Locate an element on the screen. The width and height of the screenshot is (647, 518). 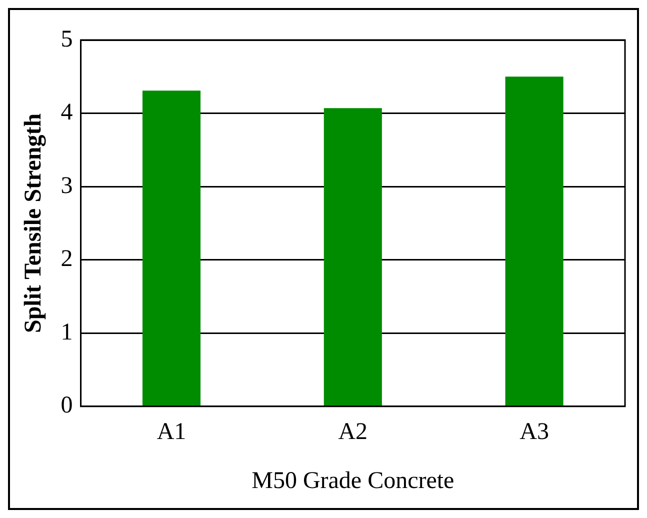
x-tick-label: A3 is located at coordinates (534, 432).